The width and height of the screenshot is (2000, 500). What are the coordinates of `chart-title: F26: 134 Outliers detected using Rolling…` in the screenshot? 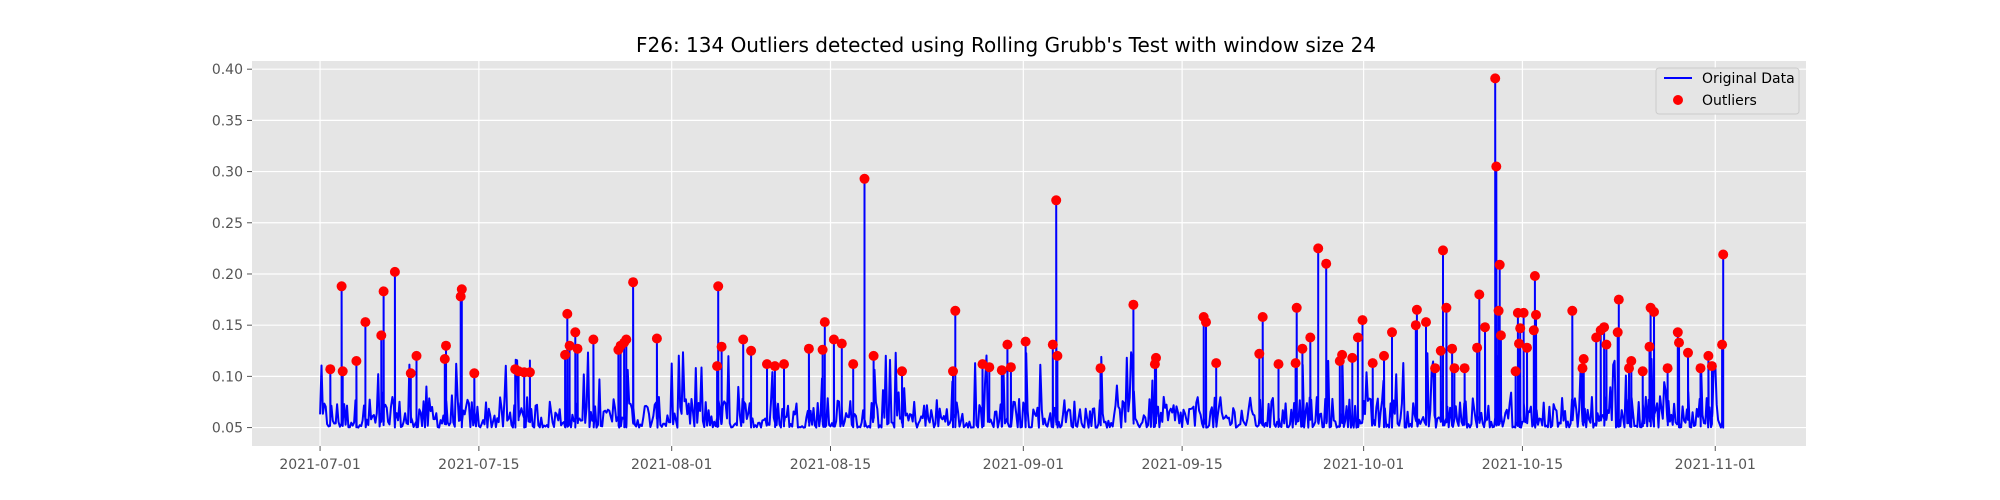 It's located at (1006, 45).